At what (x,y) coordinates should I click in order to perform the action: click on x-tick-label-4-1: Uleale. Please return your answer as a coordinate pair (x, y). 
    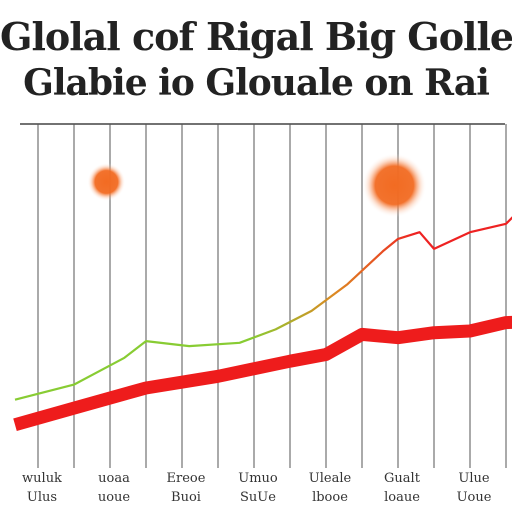
    Looking at the image, I should click on (330, 478).